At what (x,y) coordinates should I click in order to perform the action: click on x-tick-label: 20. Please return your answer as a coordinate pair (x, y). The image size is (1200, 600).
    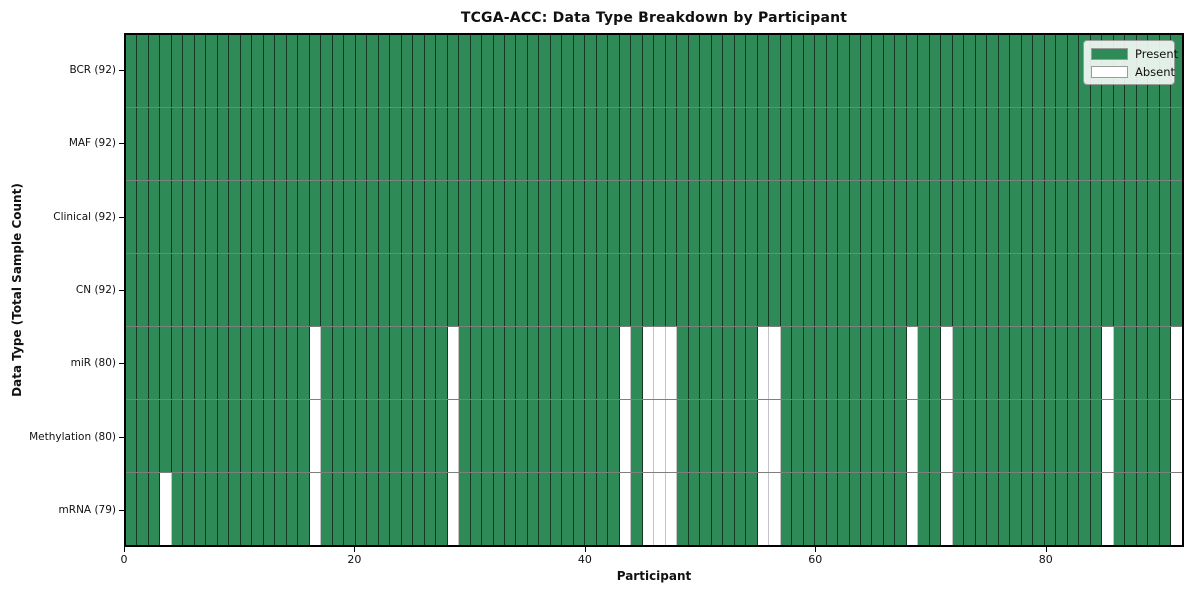
    Looking at the image, I should click on (354, 559).